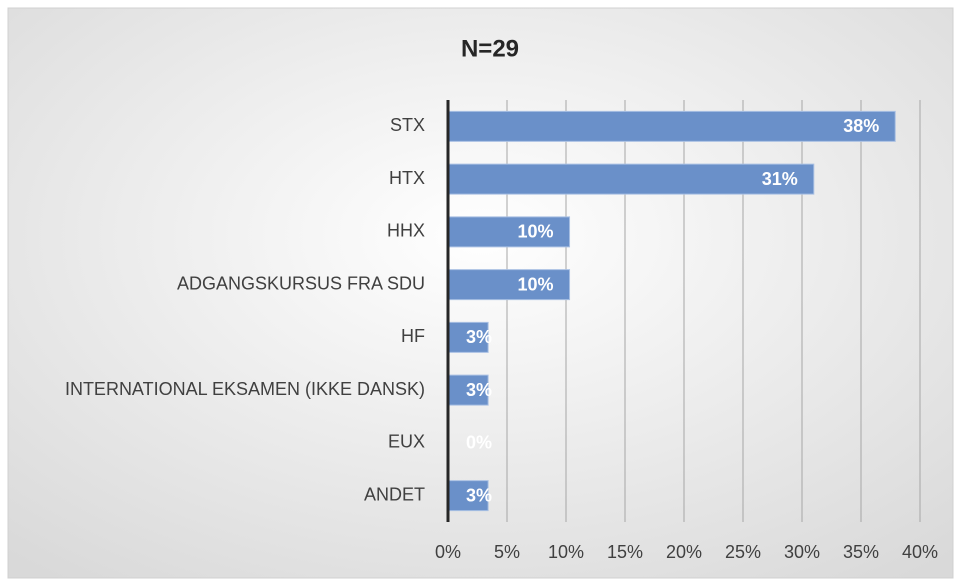 This screenshot has height=581, width=955. I want to click on data-label: 38%, so click(861, 126).